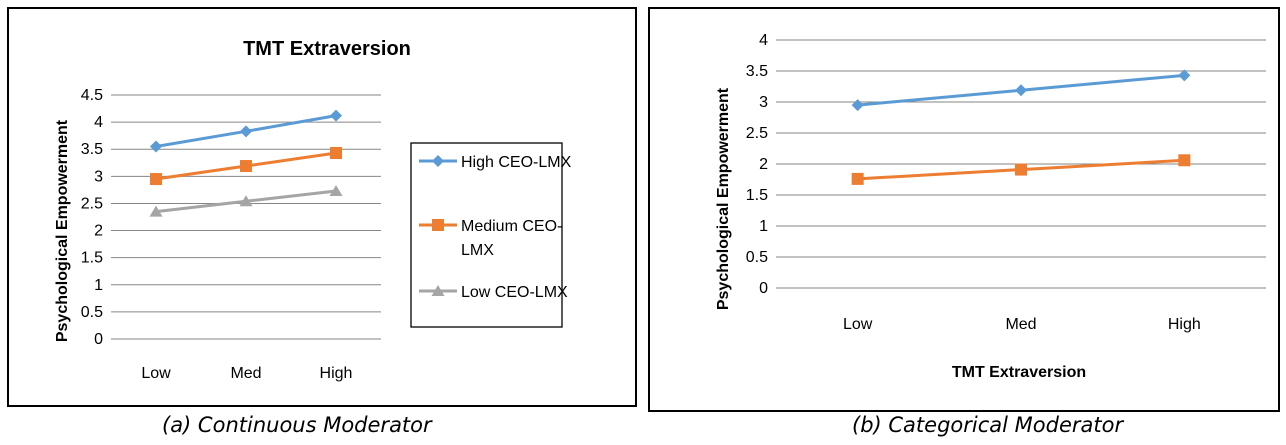 The image size is (1286, 445). What do you see at coordinates (327, 49) in the screenshot?
I see `chart-title: TMT Extraversion` at bounding box center [327, 49].